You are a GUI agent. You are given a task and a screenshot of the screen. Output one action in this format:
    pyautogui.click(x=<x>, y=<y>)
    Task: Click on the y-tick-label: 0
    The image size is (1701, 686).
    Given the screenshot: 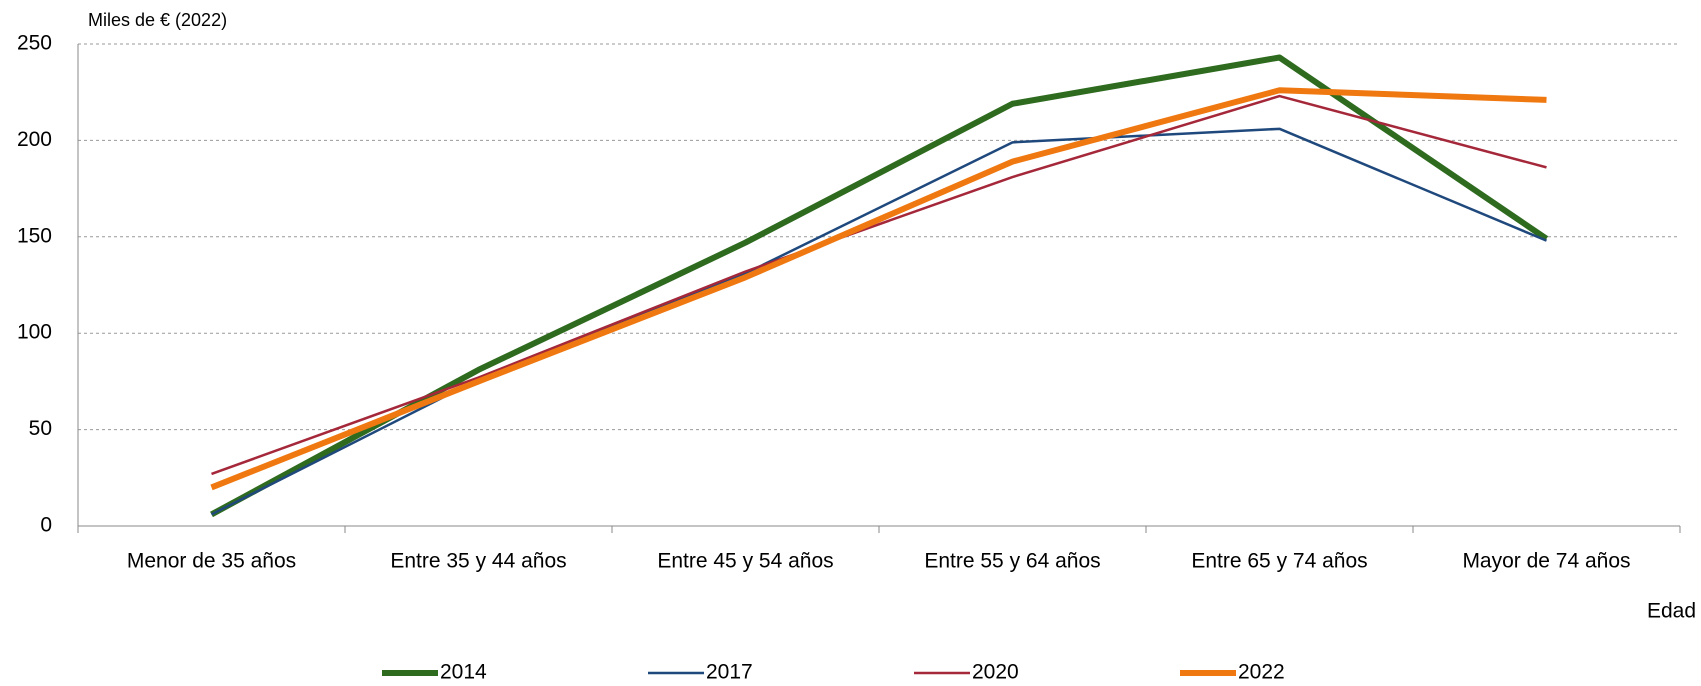 What is the action you would take?
    pyautogui.click(x=46, y=525)
    